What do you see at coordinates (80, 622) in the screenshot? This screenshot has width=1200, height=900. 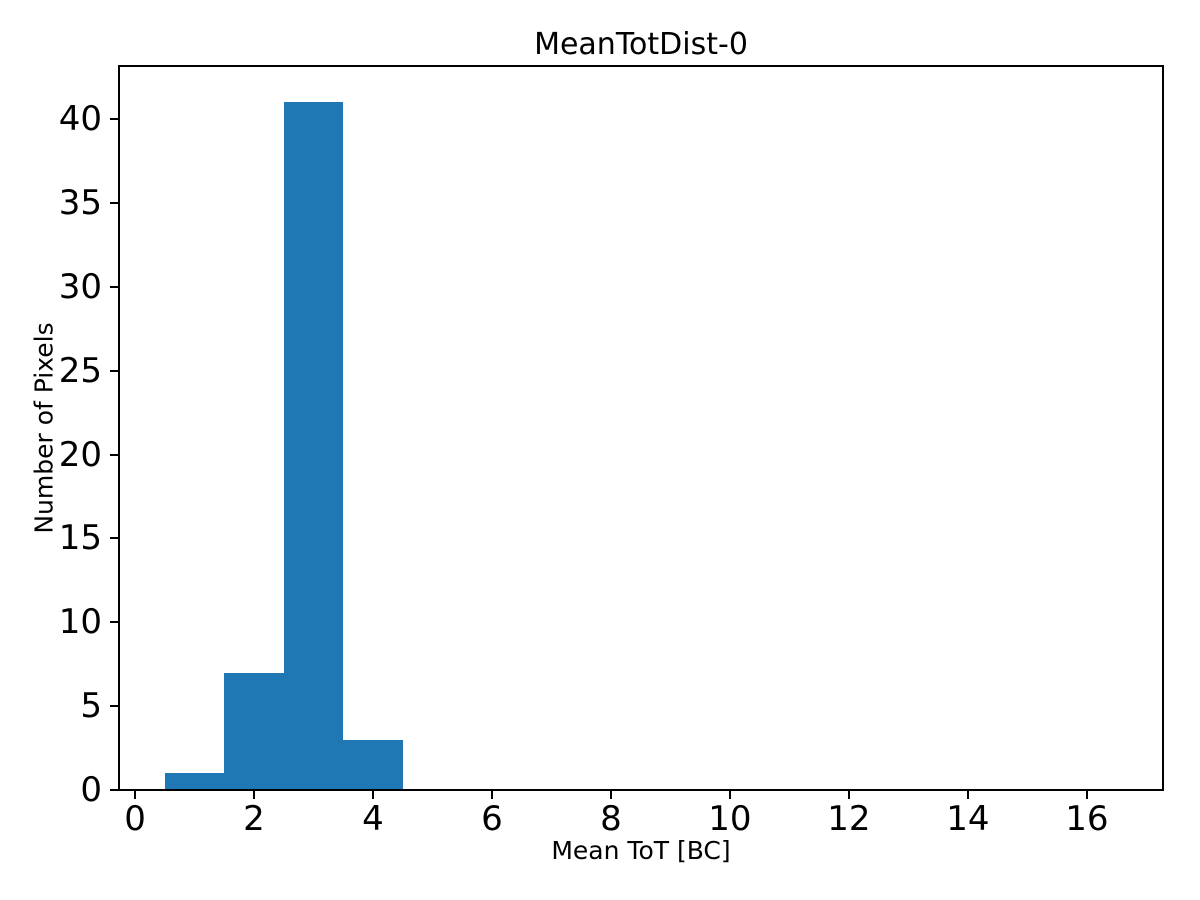 I see `y-tick-label: 10` at bounding box center [80, 622].